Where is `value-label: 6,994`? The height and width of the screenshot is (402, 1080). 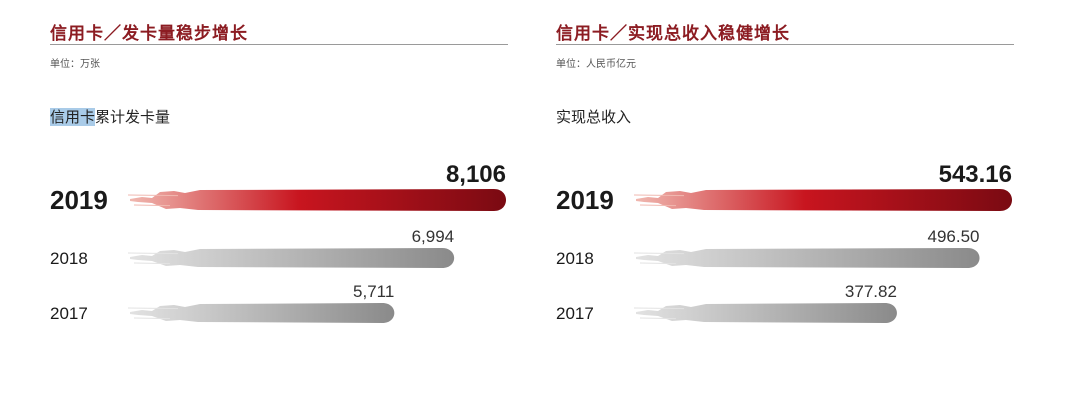
value-label: 6,994 is located at coordinates (433, 236).